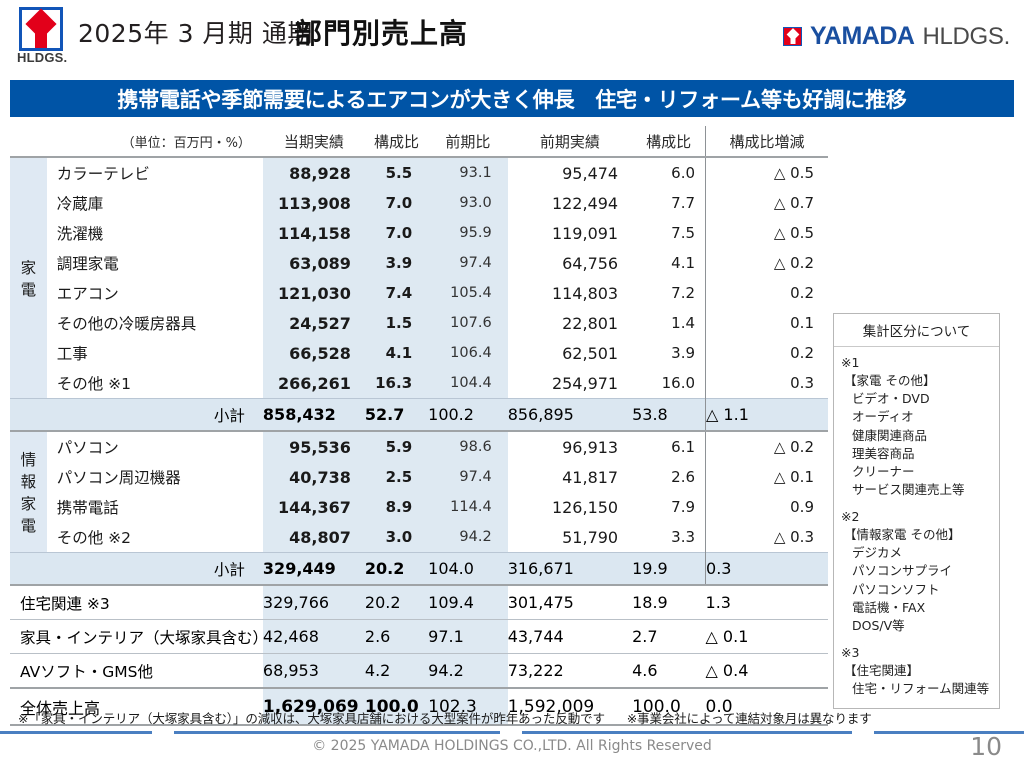  Describe the element at coordinates (468, 636) in the screenshot. I see `cell-yoy: 97.1` at that location.